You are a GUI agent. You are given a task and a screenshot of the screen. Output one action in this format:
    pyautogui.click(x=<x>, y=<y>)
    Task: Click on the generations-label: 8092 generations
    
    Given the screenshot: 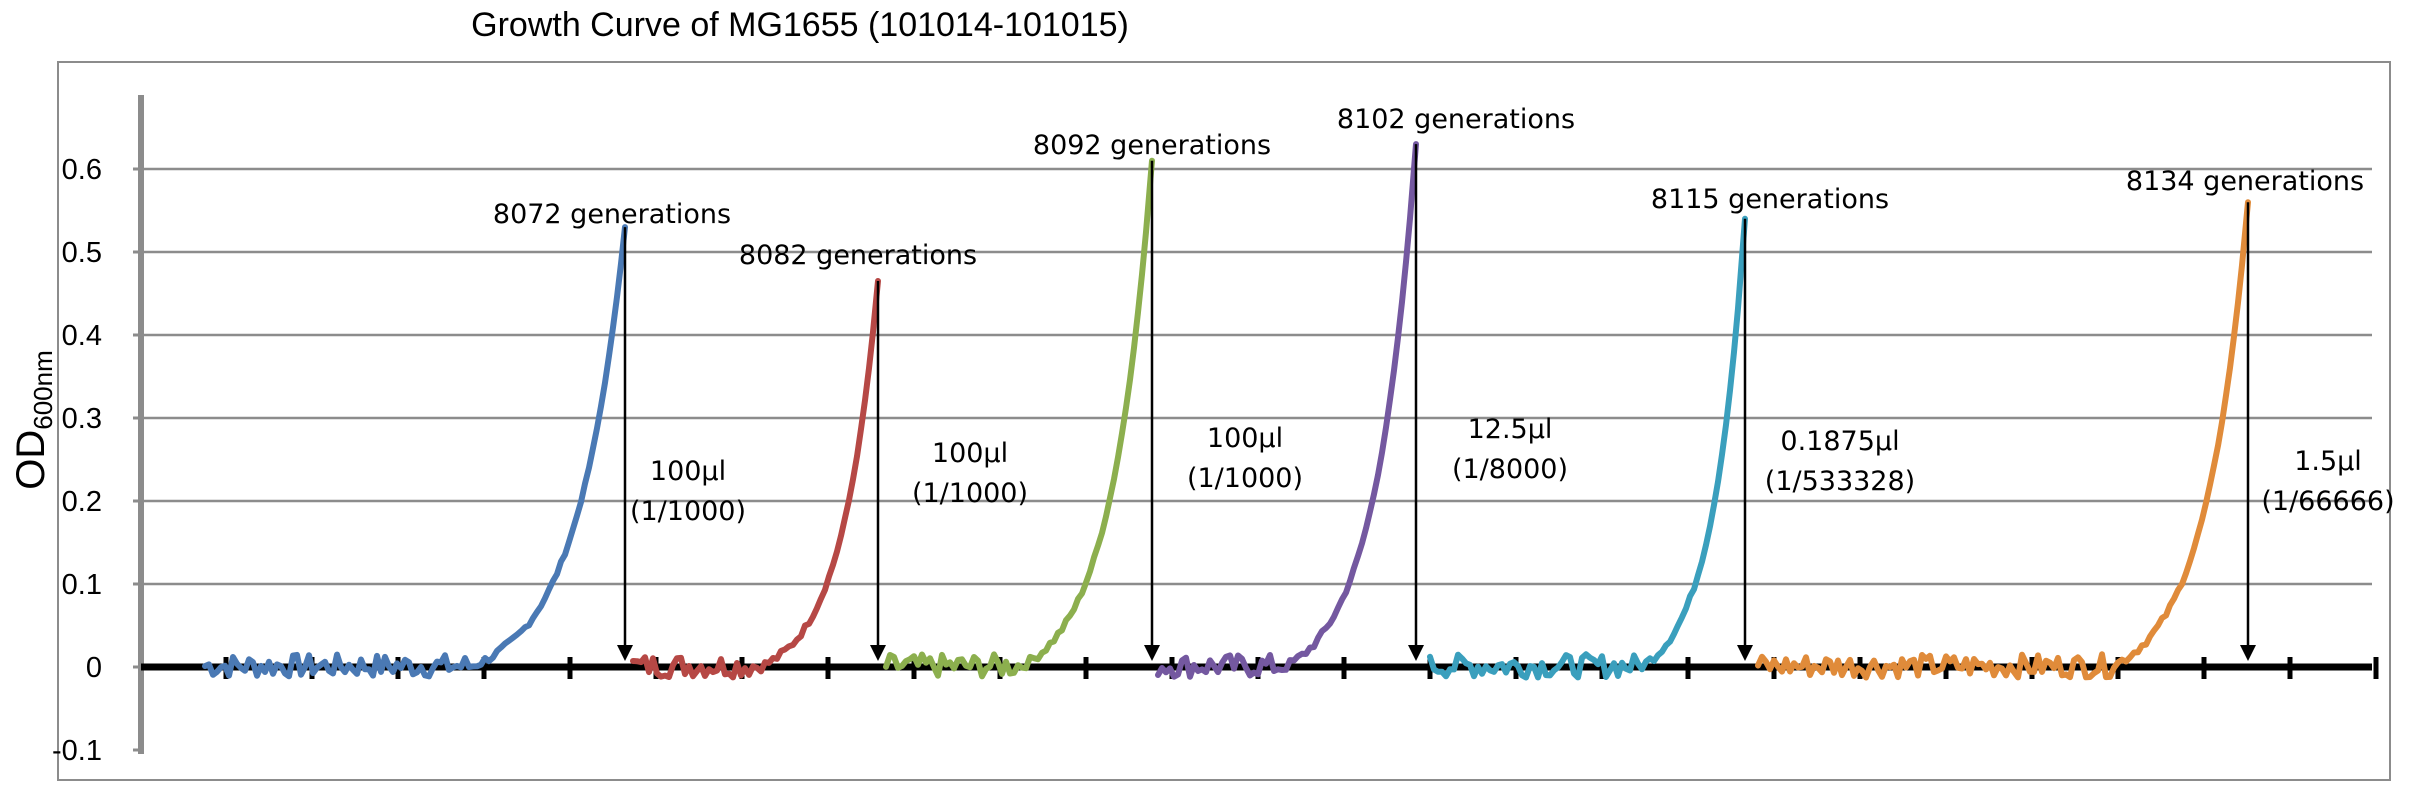 What is the action you would take?
    pyautogui.click(x=1152, y=145)
    